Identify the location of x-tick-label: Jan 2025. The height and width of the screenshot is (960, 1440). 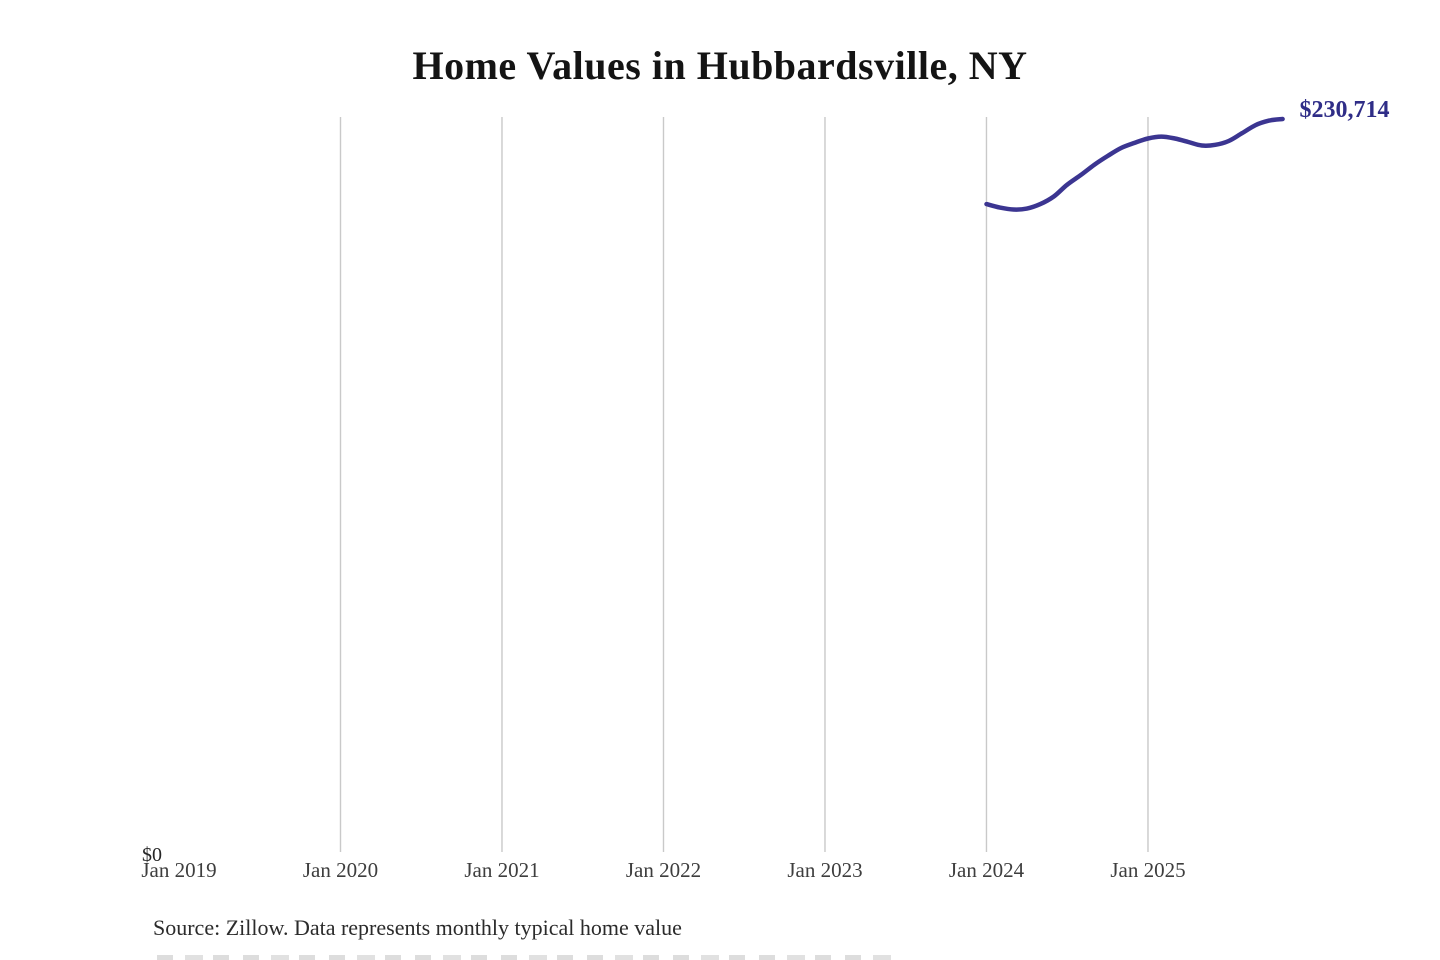
(1148, 870).